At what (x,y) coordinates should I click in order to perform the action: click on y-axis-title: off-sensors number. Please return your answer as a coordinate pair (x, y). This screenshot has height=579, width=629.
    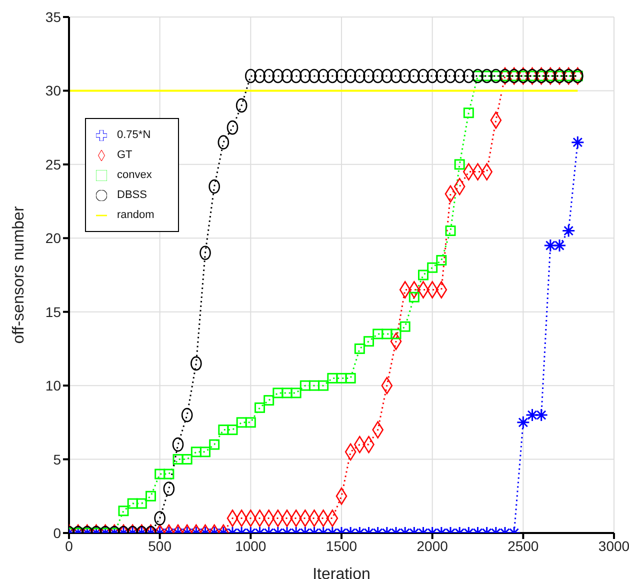
    Looking at the image, I should click on (19, 275).